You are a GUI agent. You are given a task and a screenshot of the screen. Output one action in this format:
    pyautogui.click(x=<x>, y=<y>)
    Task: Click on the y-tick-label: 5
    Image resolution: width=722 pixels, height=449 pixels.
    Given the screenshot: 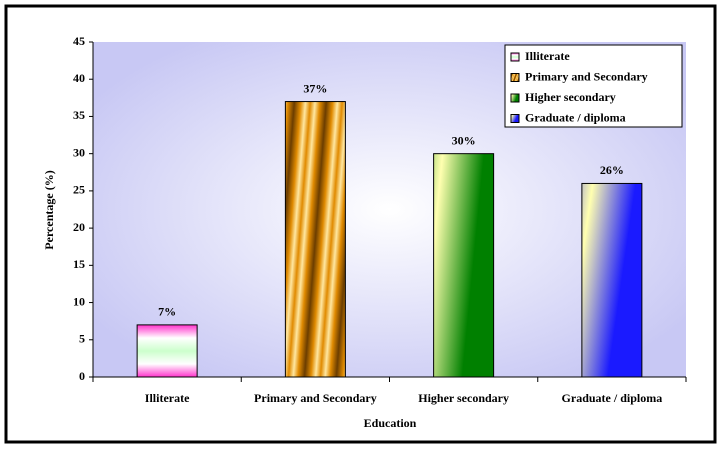 What is the action you would take?
    pyautogui.click(x=82, y=339)
    